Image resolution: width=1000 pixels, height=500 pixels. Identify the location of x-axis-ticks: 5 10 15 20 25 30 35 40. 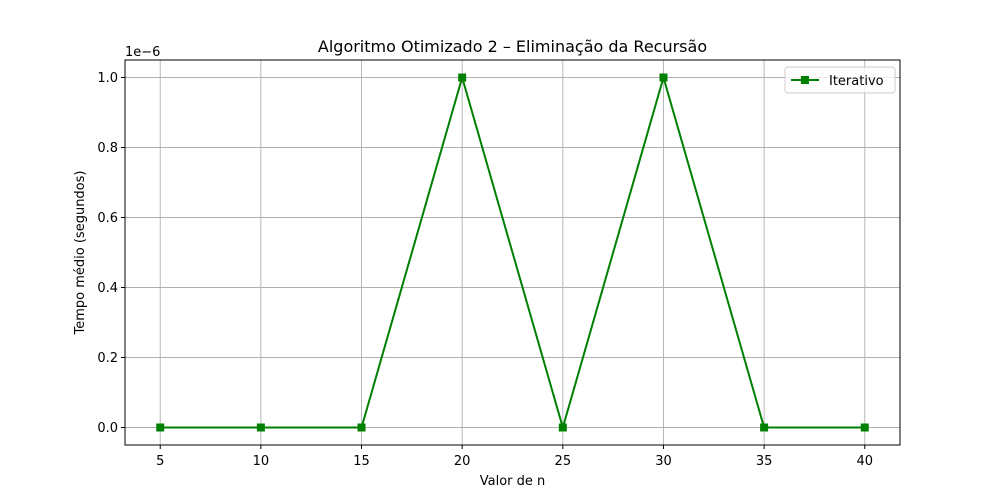
(514, 457).